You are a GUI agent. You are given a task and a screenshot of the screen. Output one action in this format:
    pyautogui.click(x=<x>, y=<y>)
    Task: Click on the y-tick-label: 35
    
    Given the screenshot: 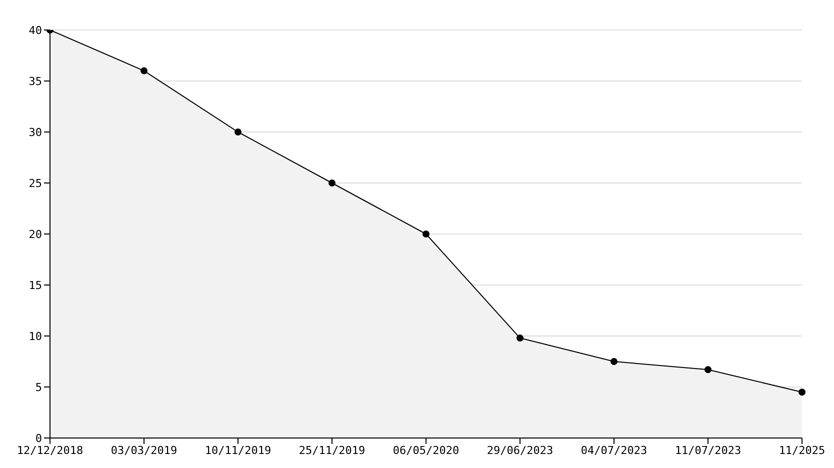 What is the action you would take?
    pyautogui.click(x=35, y=81)
    